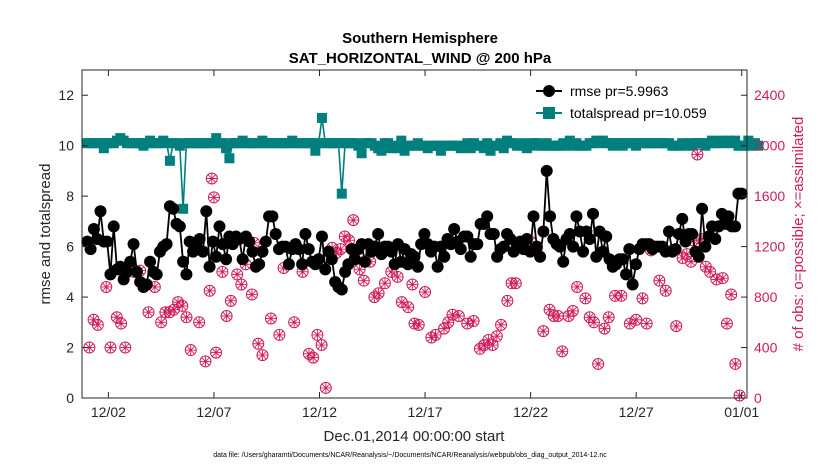  I want to click on x-tick-label: 12/07, so click(213, 412).